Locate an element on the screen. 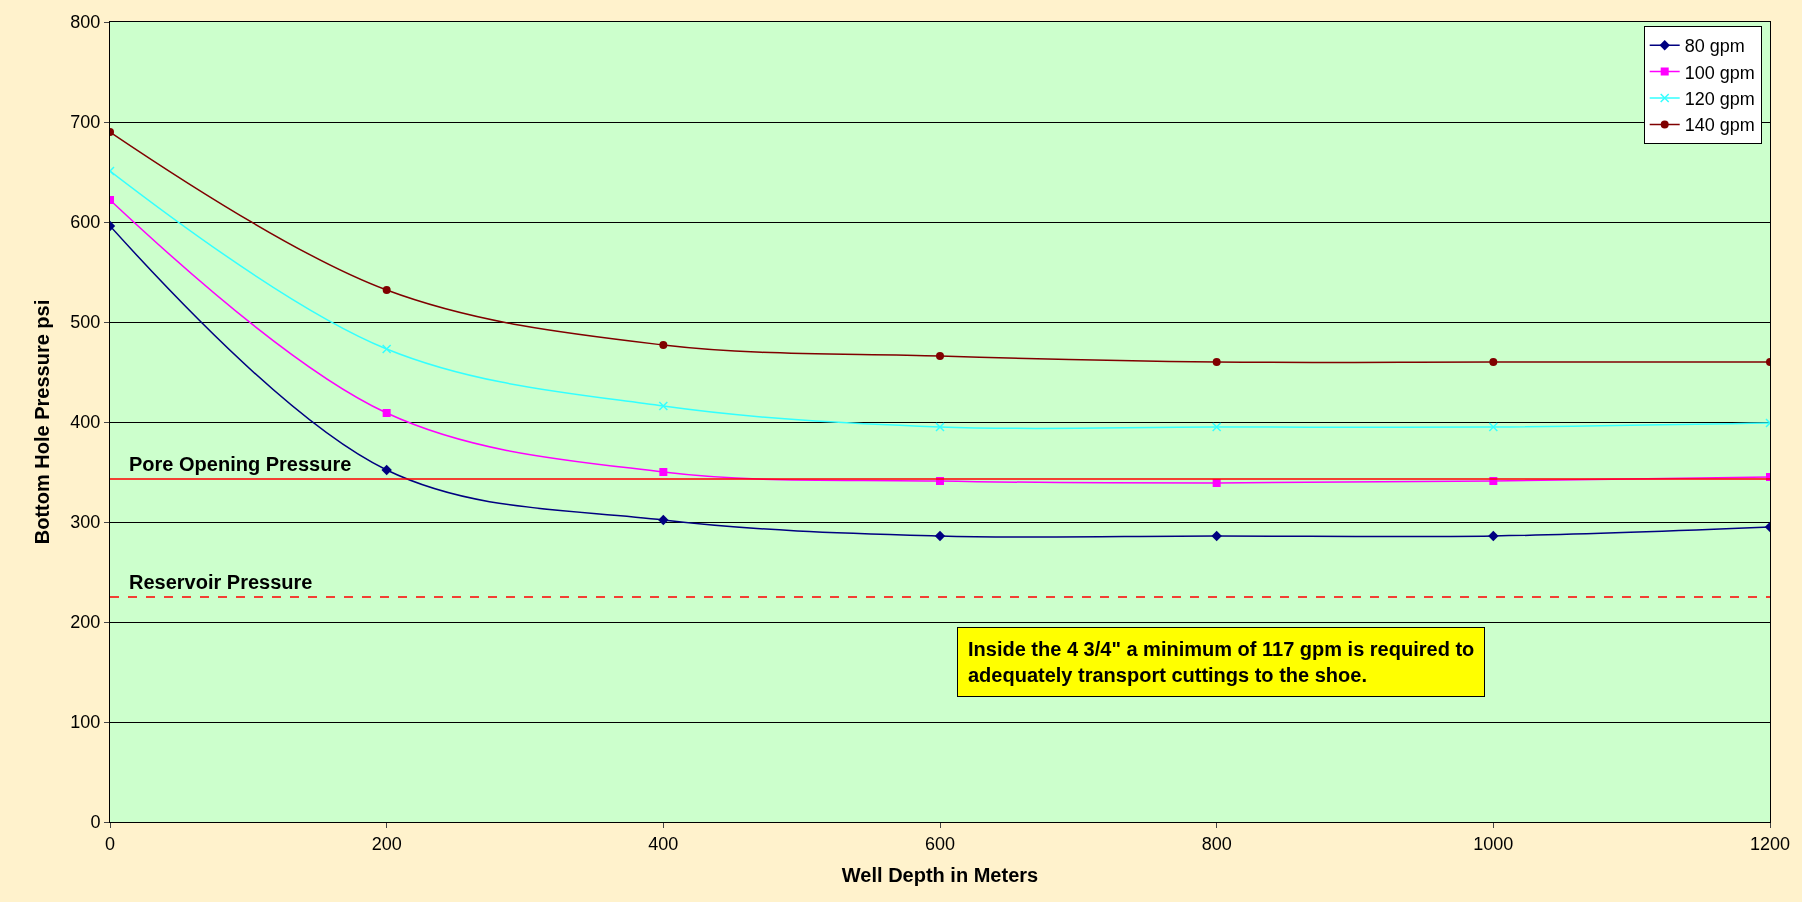  y-tick-label: 300 is located at coordinates (85, 522).